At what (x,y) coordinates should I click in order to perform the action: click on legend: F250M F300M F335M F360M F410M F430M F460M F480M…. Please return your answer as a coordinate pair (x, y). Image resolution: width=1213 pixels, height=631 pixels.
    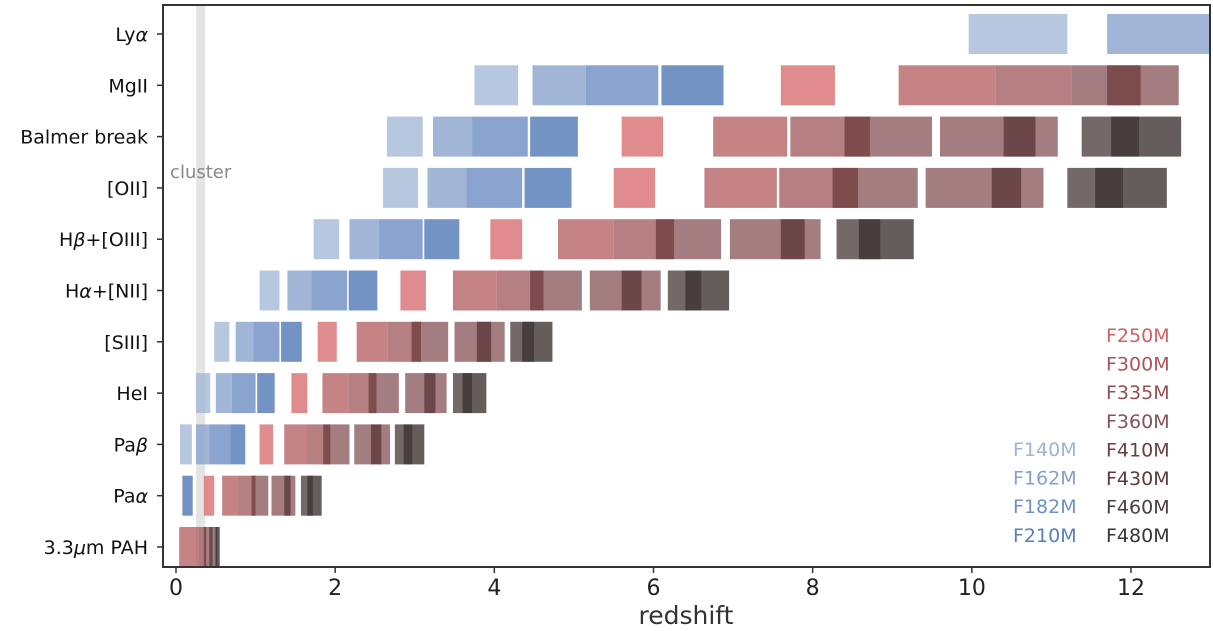
    Looking at the image, I should click on (1091, 436).